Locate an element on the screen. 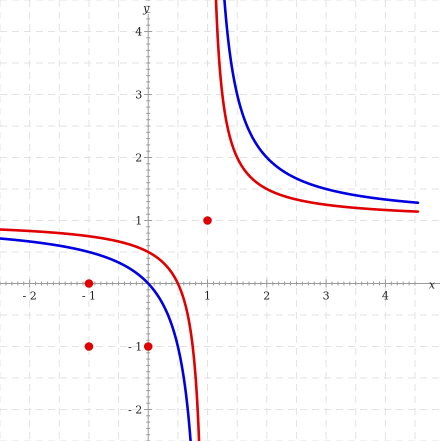  y-tick-label: - 1 is located at coordinates (135, 347).